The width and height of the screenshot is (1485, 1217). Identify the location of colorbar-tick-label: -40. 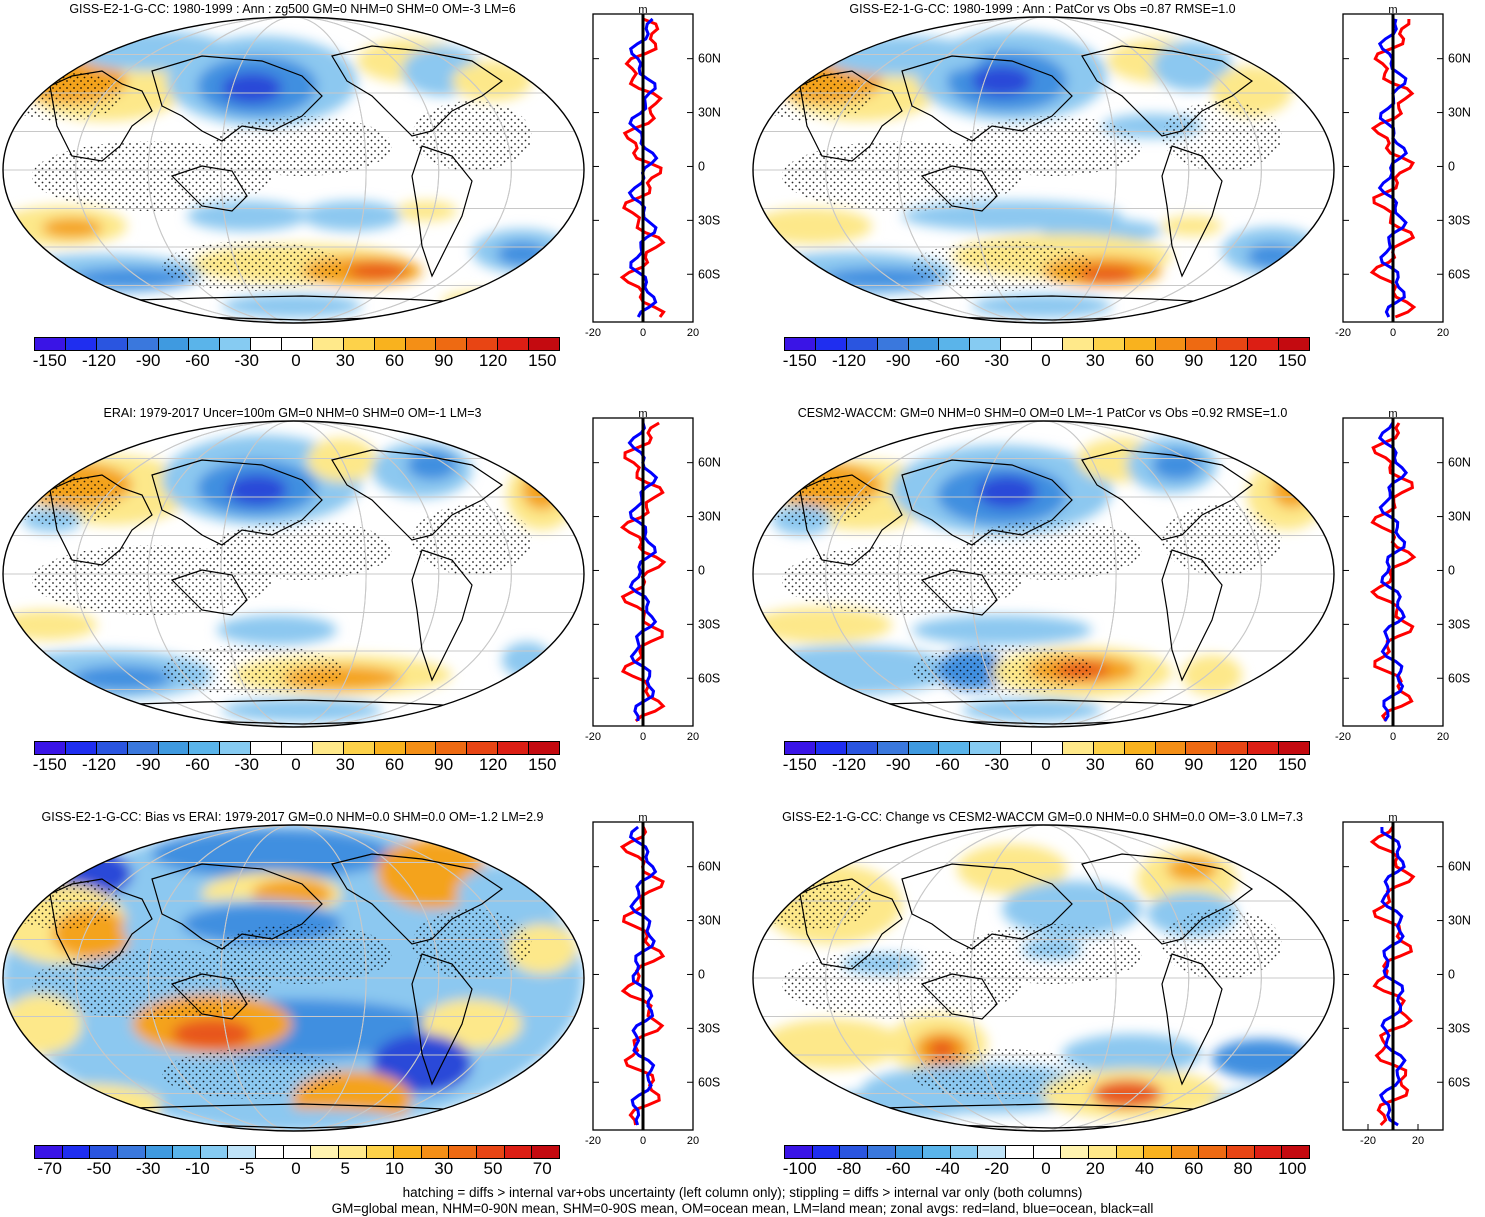
(947, 1168).